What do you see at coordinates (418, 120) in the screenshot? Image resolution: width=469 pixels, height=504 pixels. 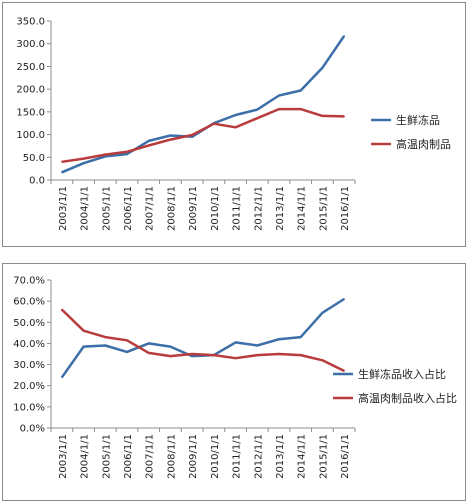 I see `legend-label-1: 生鲜冻品` at bounding box center [418, 120].